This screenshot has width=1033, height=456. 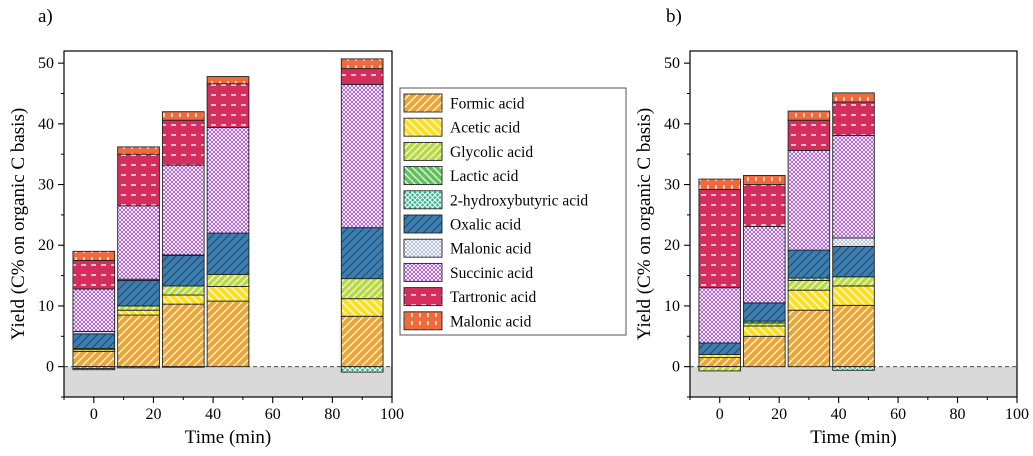 What do you see at coordinates (45, 16) in the screenshot?
I see `panel-label-a: a)` at bounding box center [45, 16].